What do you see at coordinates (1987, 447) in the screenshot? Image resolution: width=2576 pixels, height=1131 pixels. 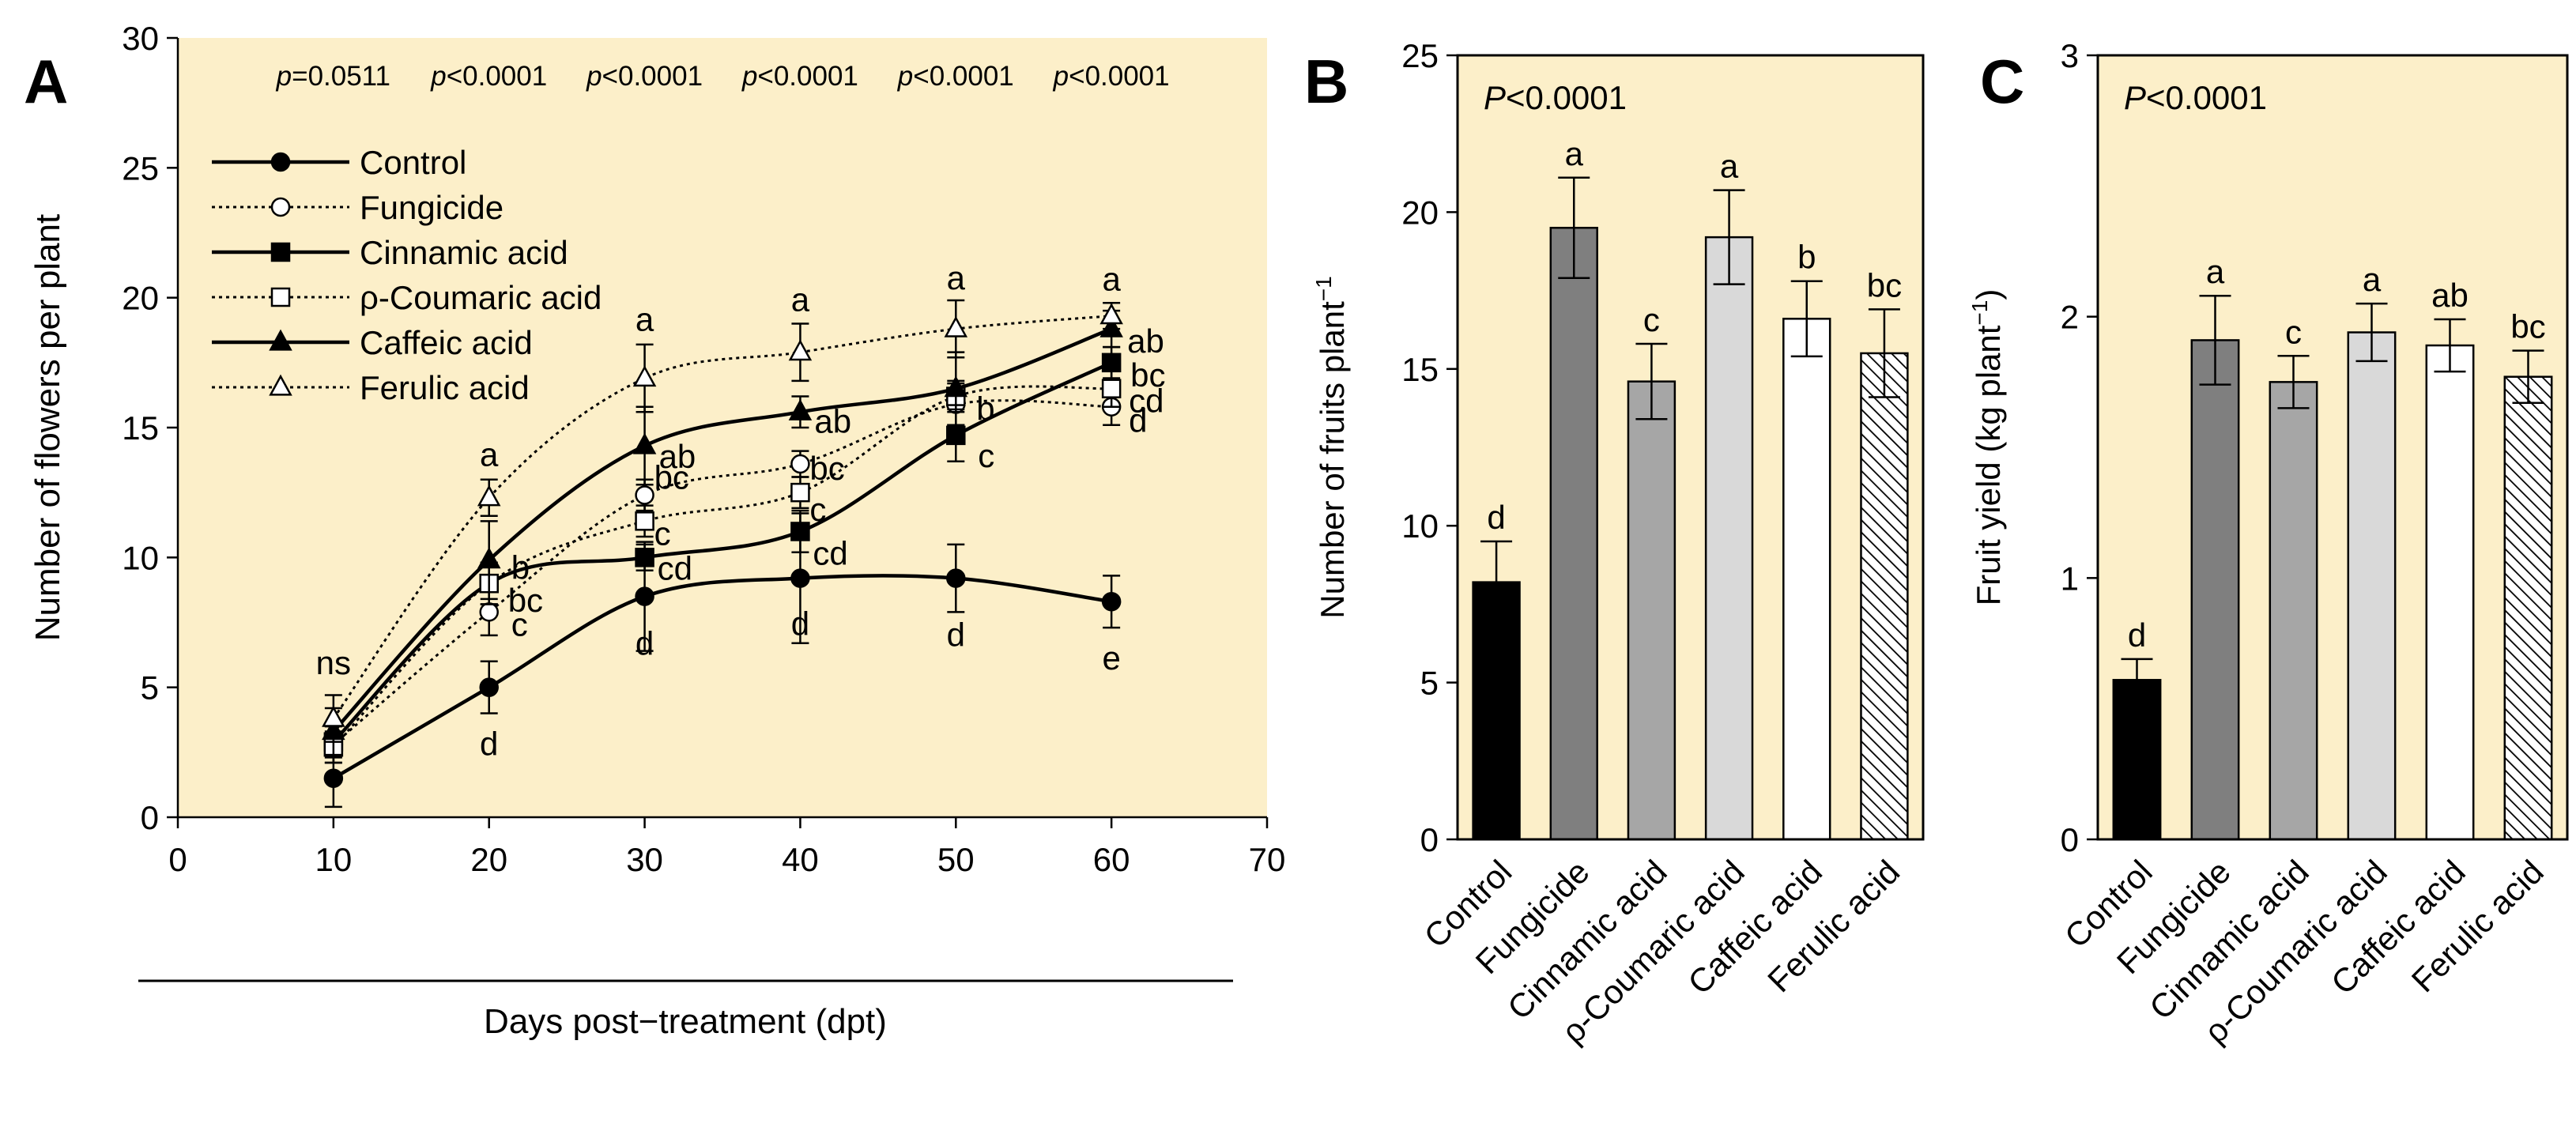 I see `panel-c-y-axis-title: Fruit yield (kg plant−1)` at bounding box center [1987, 447].